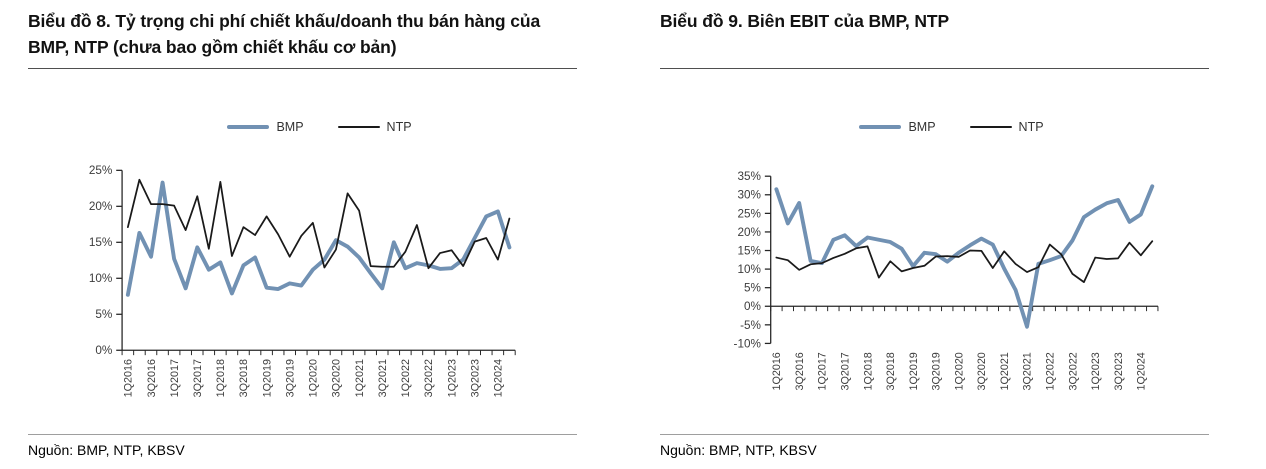 This screenshot has width=1266, height=469. I want to click on y-tick-label: -10%, so click(747, 343).